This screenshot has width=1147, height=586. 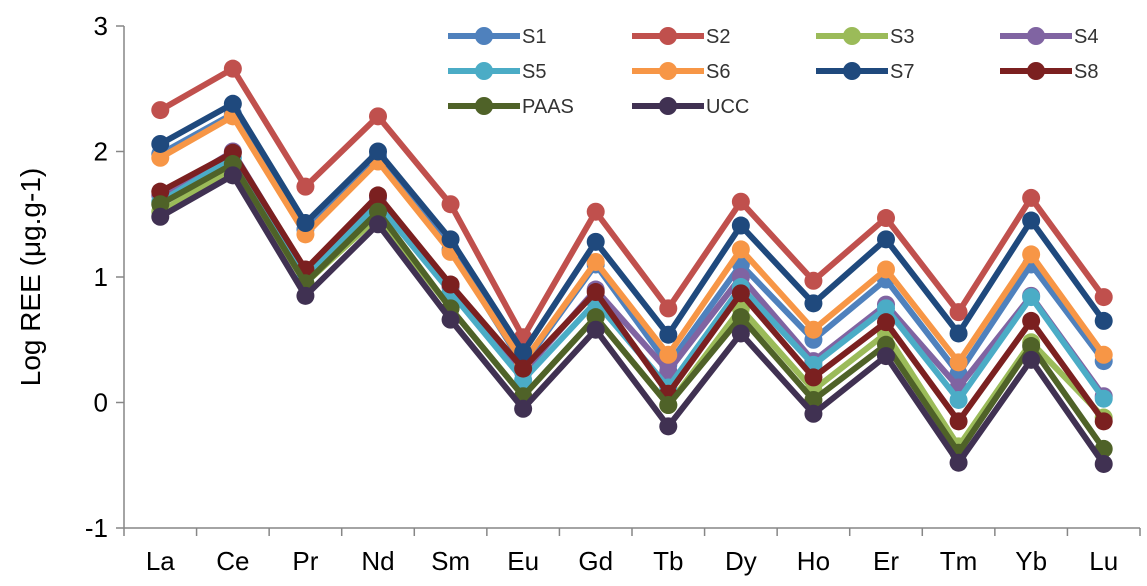 What do you see at coordinates (497, 37) in the screenshot?
I see `legend-item-s1: S1` at bounding box center [497, 37].